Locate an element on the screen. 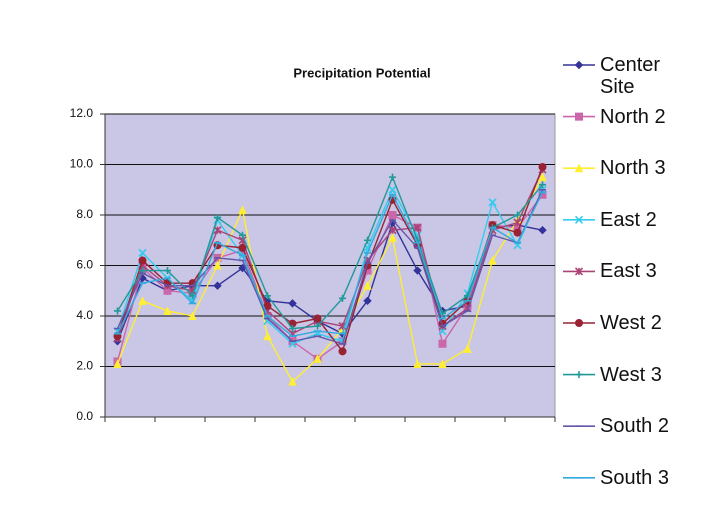  legend-label: North 3 is located at coordinates (633, 168).